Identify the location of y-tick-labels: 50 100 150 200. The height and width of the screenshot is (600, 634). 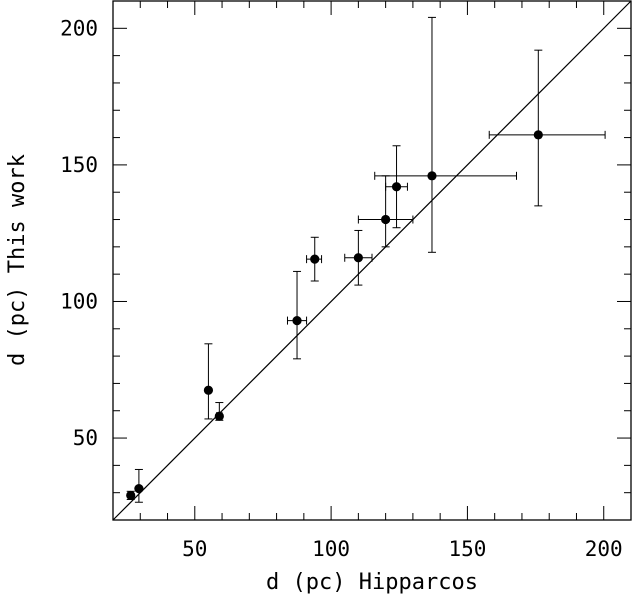
(79, 233).